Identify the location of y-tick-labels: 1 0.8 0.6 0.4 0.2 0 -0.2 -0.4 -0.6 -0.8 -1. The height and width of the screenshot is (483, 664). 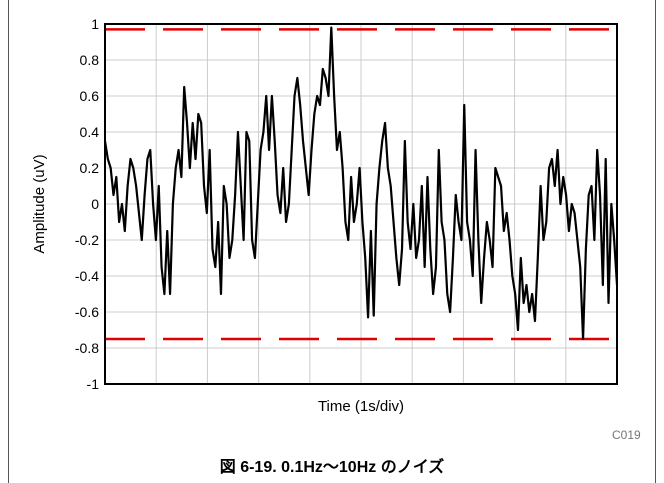
(87, 204).